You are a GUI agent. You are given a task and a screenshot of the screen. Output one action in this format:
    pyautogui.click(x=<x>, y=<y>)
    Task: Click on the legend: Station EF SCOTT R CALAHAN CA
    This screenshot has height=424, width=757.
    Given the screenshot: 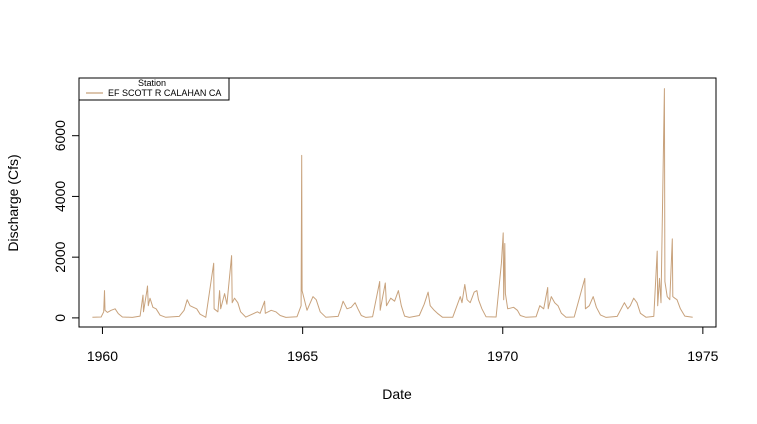 What is the action you would take?
    pyautogui.click(x=154, y=89)
    